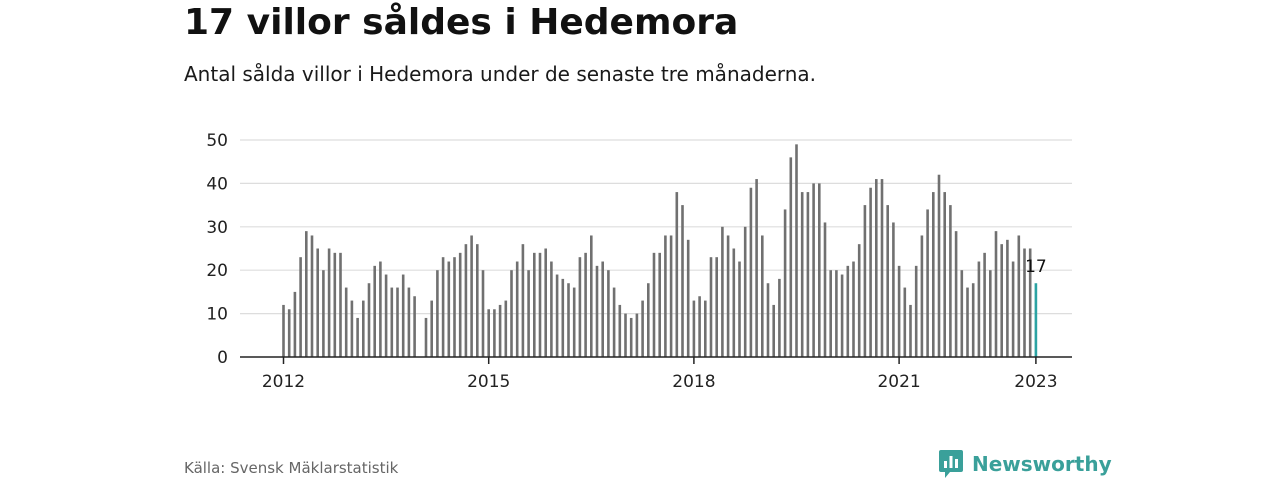 Image resolution: width=1280 pixels, height=480 pixels. Describe the element at coordinates (1042, 464) in the screenshot. I see `brand-name: Newsworthy` at that location.